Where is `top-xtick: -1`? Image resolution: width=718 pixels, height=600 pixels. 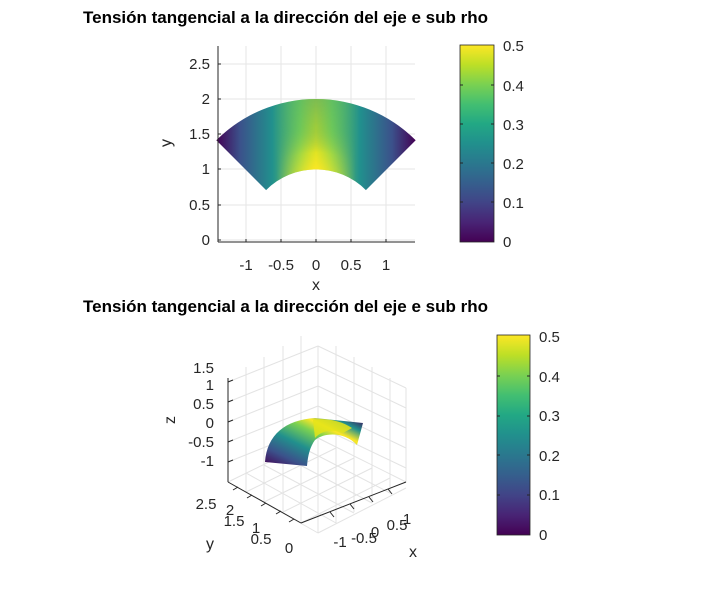 top-xtick: -1 is located at coordinates (245, 265).